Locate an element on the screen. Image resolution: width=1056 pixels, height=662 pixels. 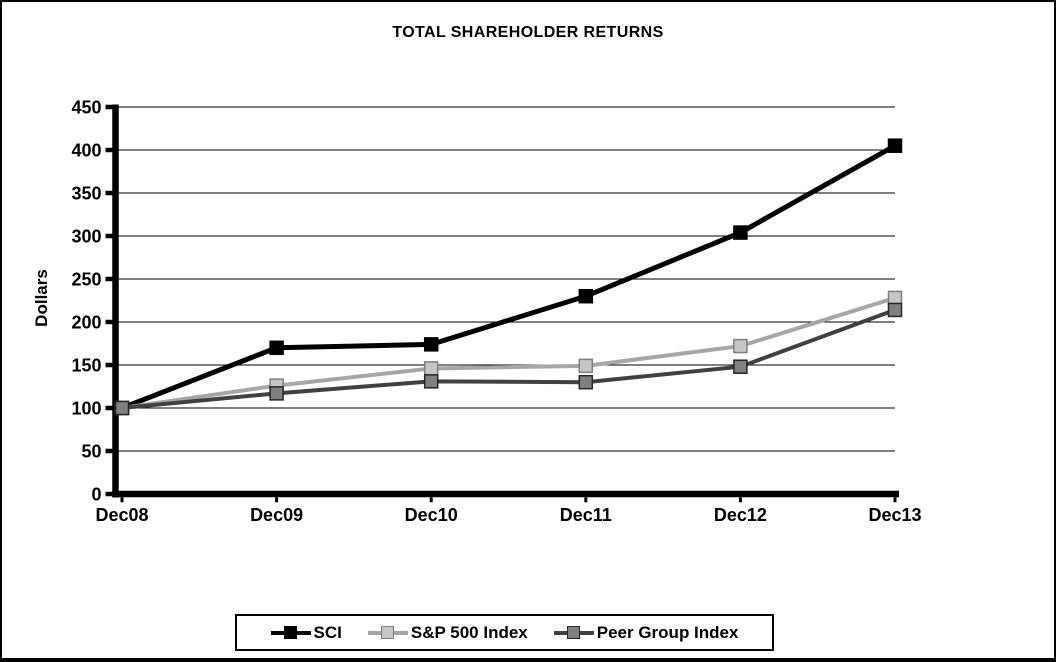
y-tick-label: 200 is located at coordinates (86, 323).